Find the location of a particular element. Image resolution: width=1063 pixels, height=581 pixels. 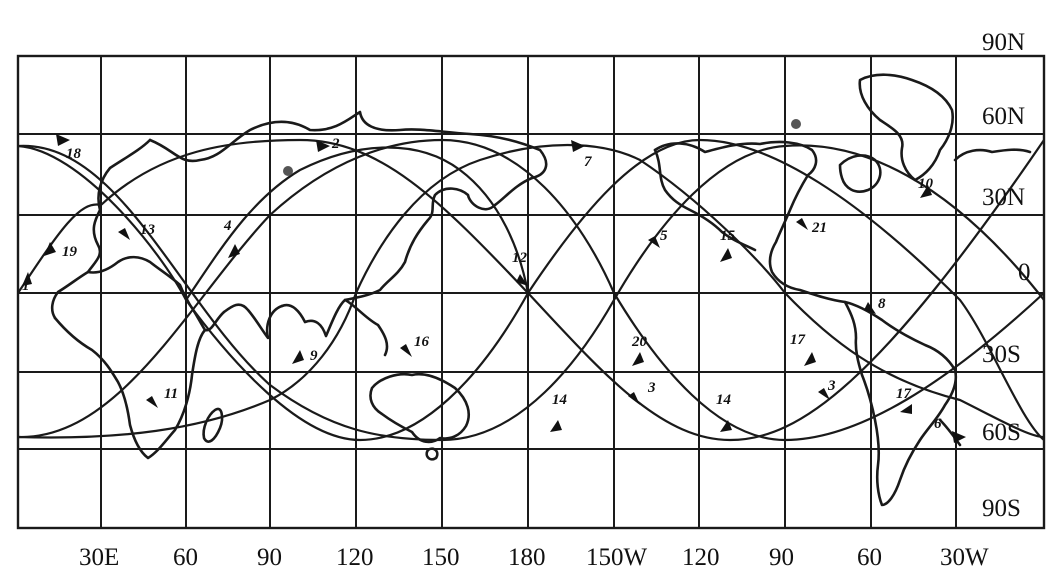

route-label: 12 is located at coordinates (520, 258).